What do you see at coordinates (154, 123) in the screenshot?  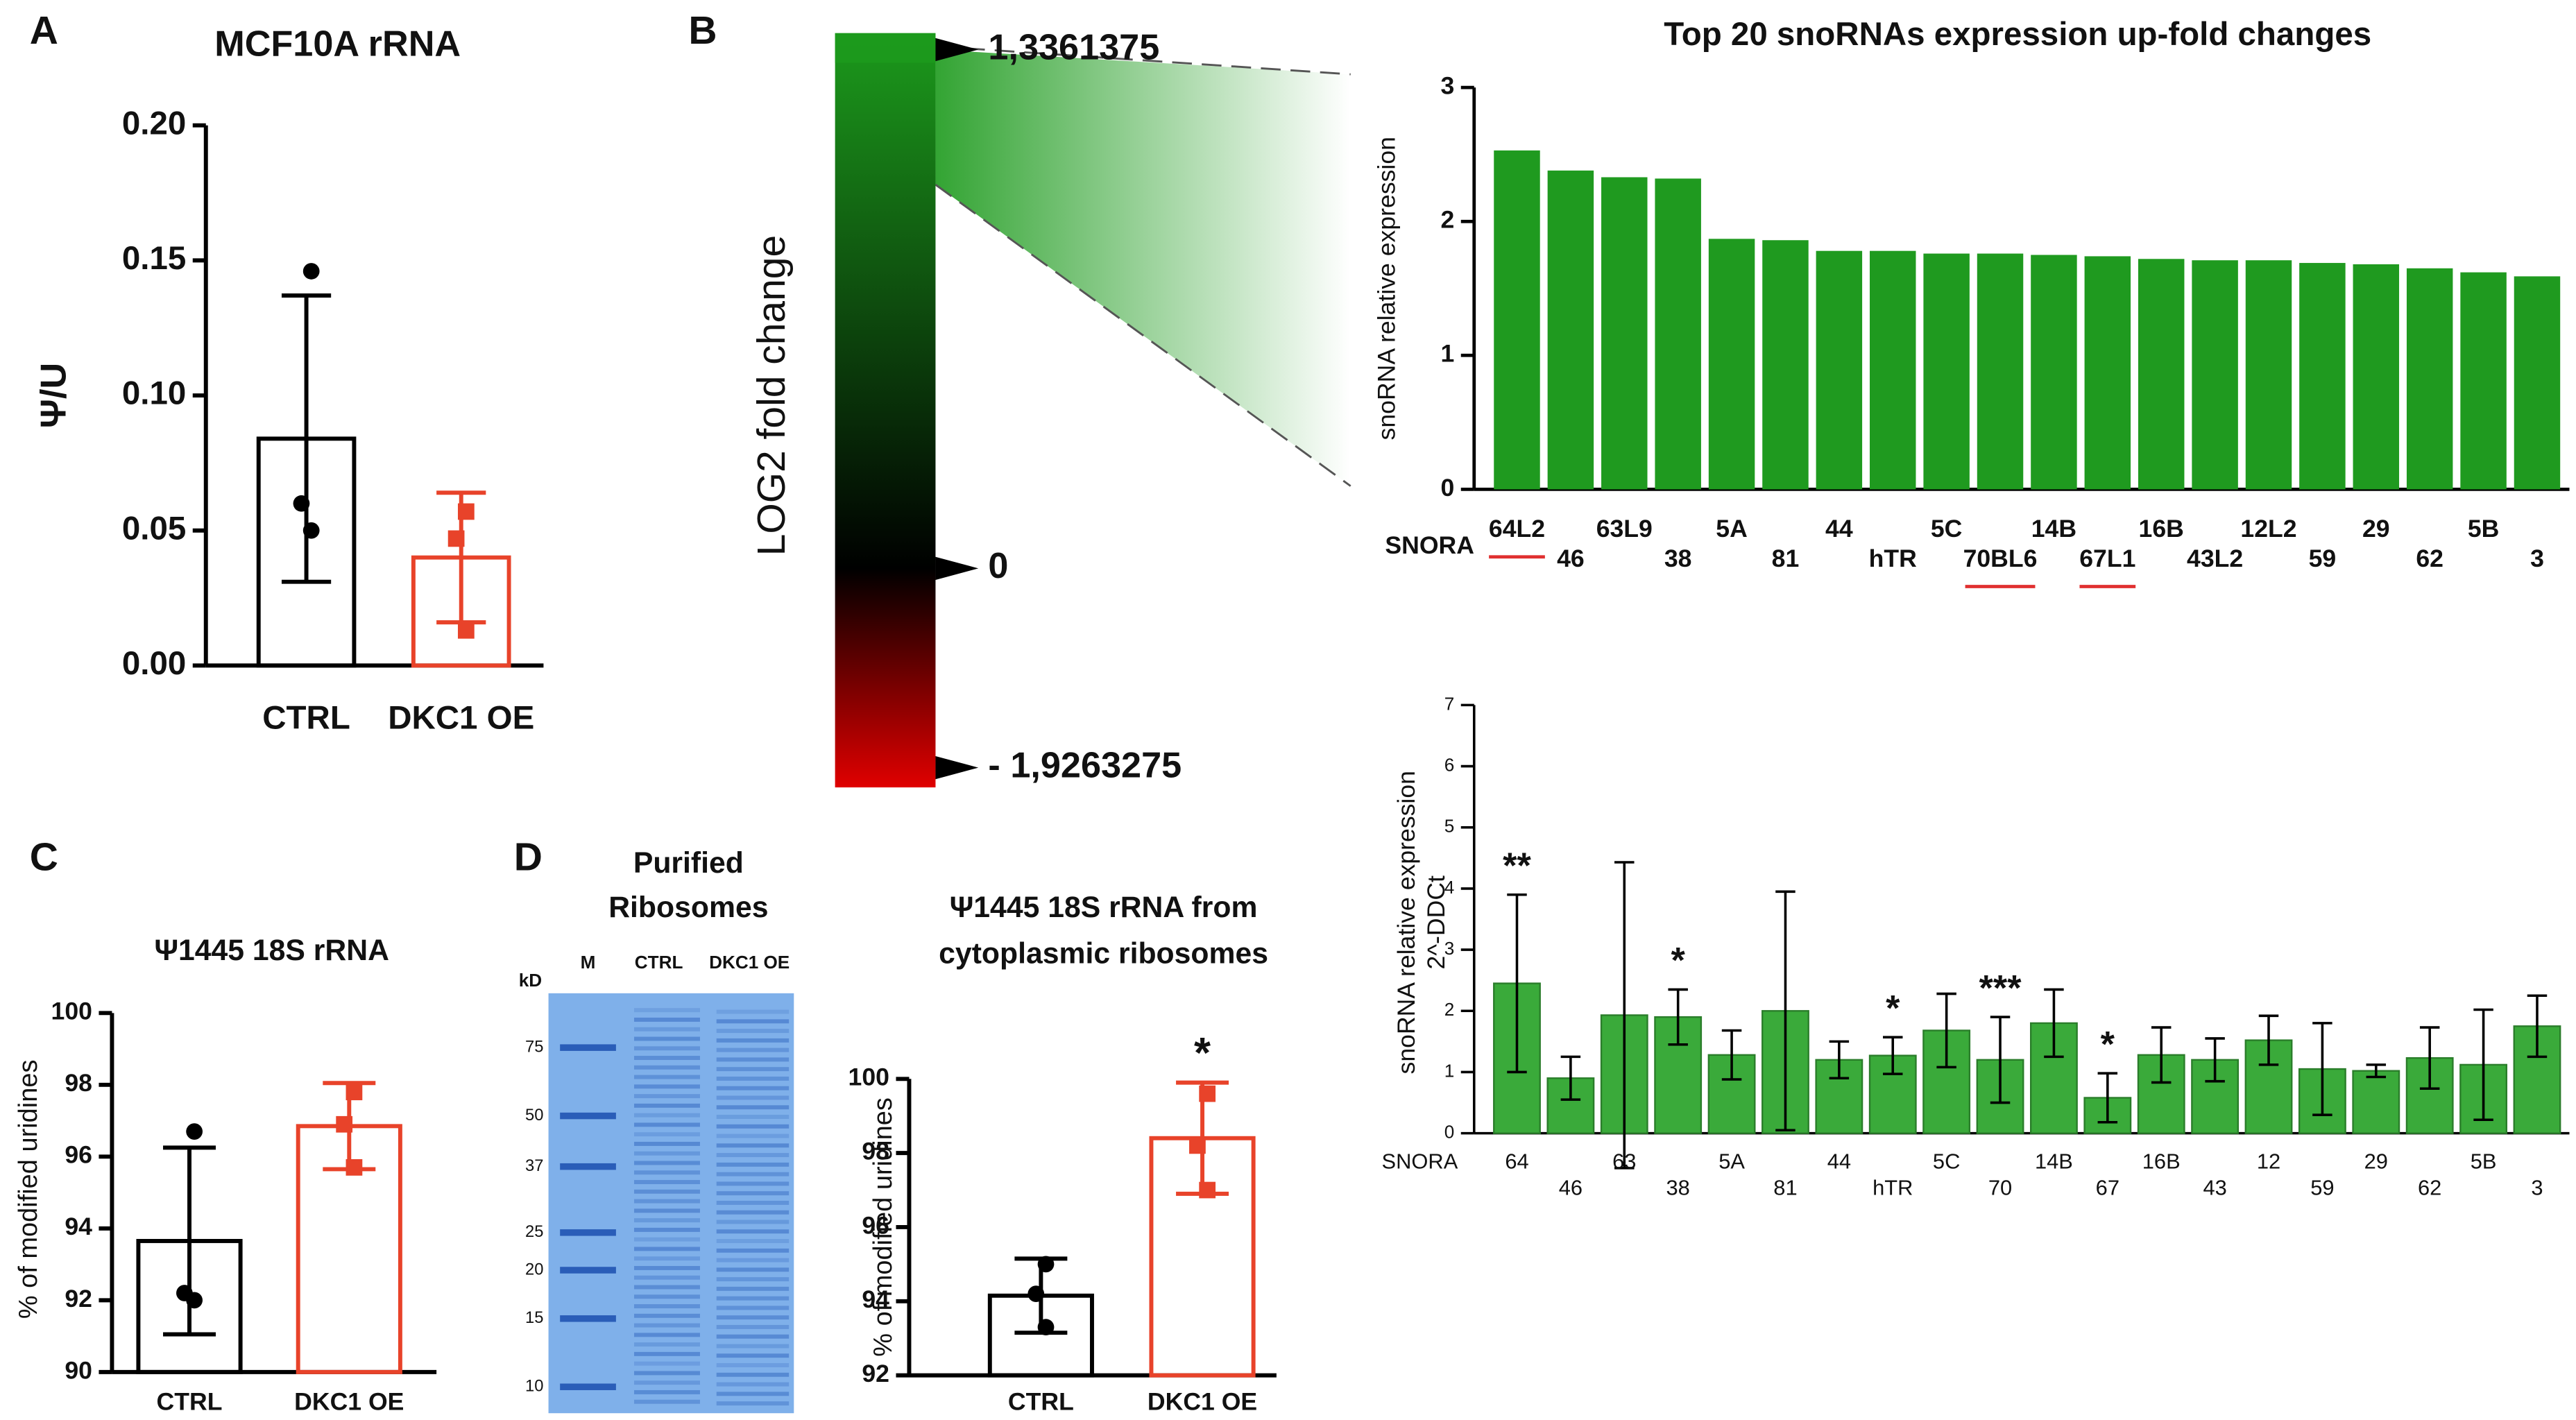 I see `y-tick-label: 0.20` at bounding box center [154, 123].